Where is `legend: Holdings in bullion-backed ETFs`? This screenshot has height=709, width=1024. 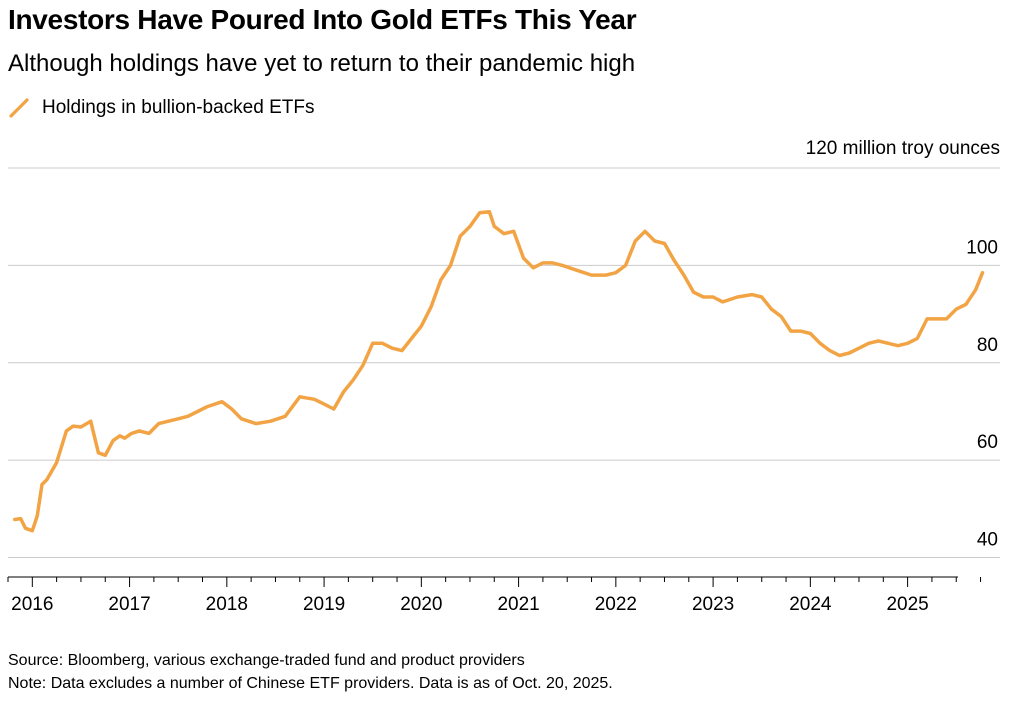
legend: Holdings in bullion-backed ETFs is located at coordinates (161, 108).